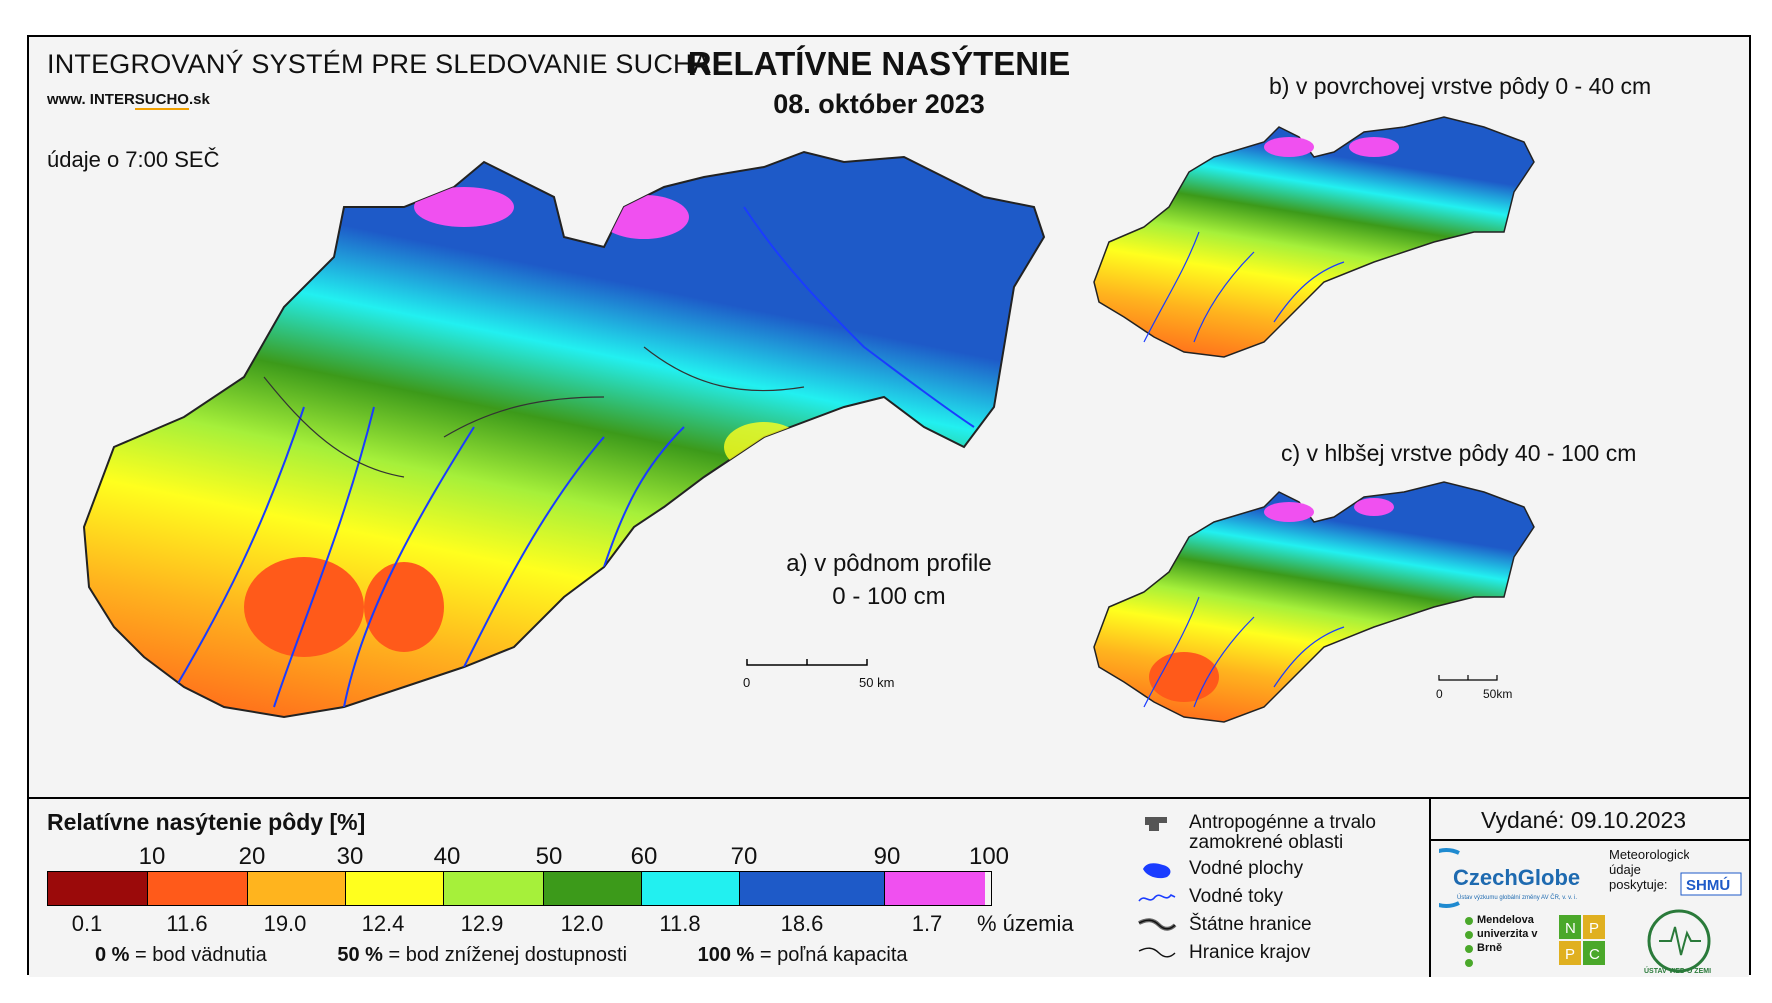  What do you see at coordinates (1157, 871) in the screenshot?
I see `water-body-icon` at bounding box center [1157, 871].